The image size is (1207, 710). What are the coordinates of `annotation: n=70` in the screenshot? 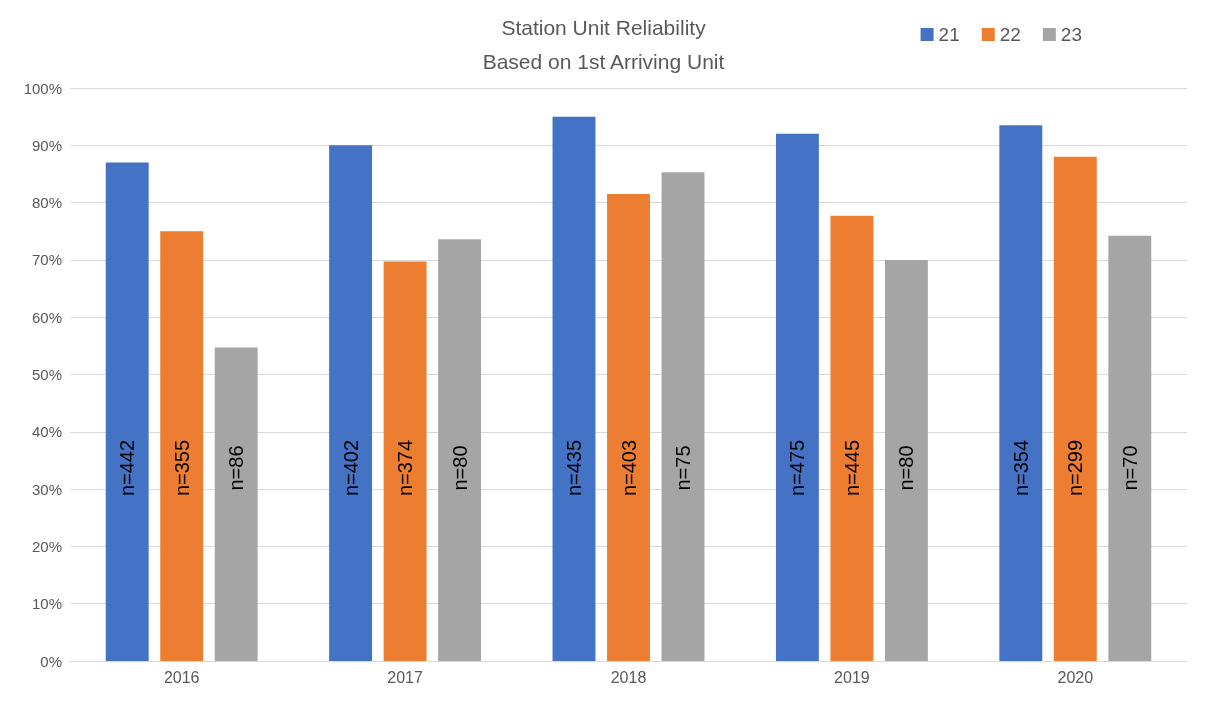 It's located at (1129, 468).